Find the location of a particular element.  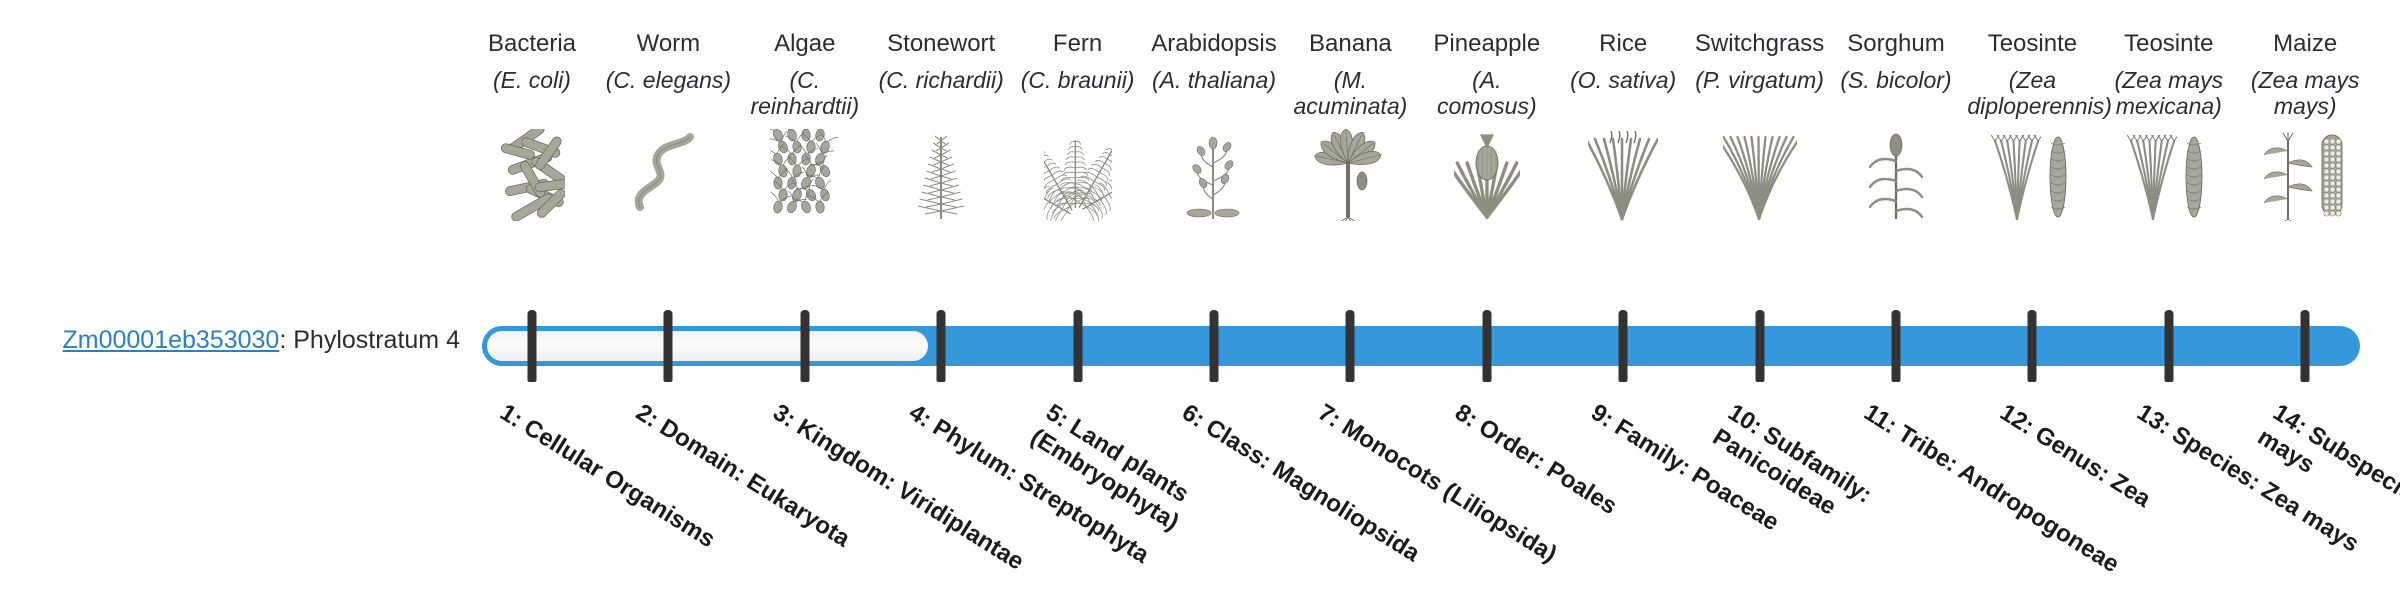

stratum-number: 3: is located at coordinates (784, 416).